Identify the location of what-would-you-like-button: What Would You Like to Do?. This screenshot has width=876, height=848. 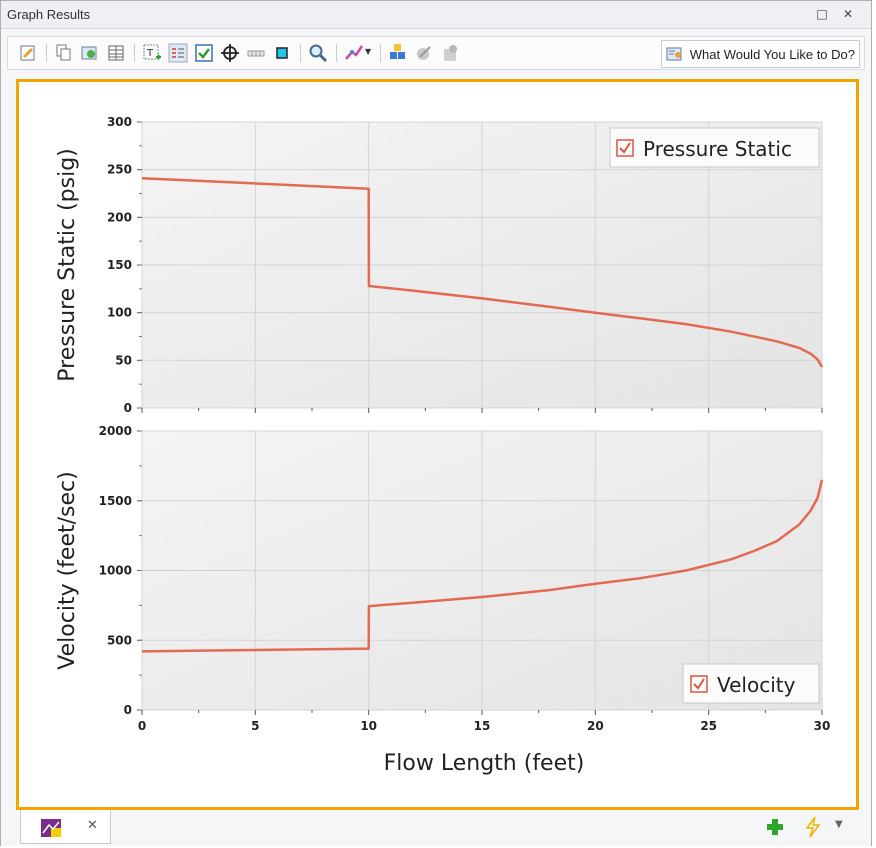
(760, 54).